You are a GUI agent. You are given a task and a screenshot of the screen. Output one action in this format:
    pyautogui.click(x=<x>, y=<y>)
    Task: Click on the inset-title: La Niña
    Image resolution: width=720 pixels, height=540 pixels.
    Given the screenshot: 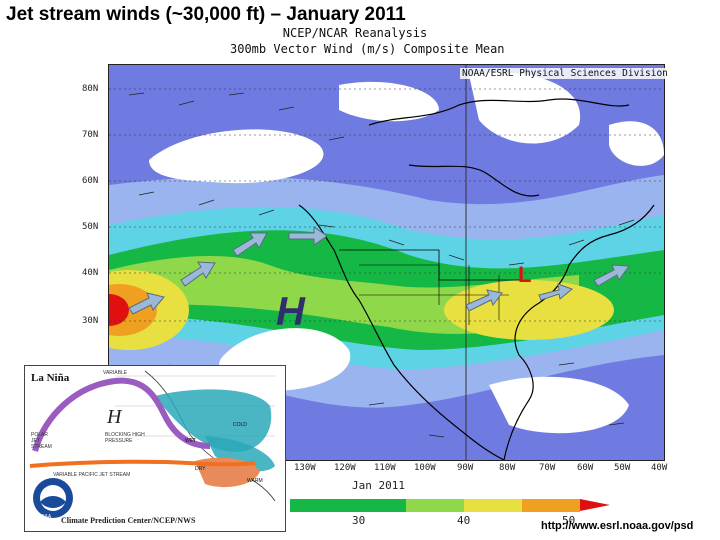 What is the action you would take?
    pyautogui.click(x=50, y=378)
    